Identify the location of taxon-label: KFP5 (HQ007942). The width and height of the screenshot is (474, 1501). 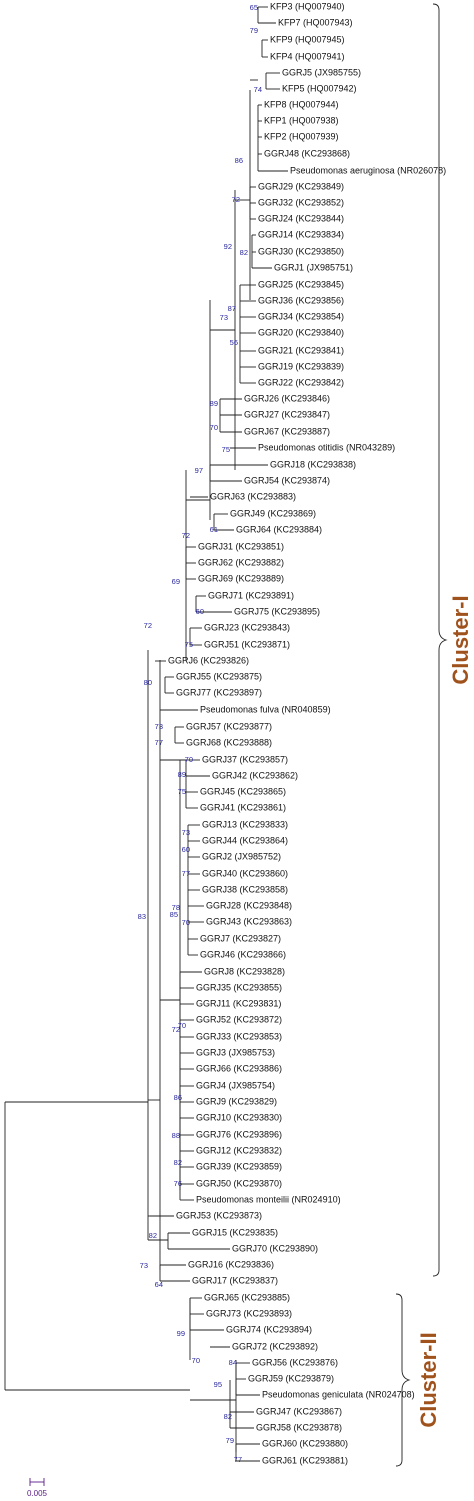
(319, 88).